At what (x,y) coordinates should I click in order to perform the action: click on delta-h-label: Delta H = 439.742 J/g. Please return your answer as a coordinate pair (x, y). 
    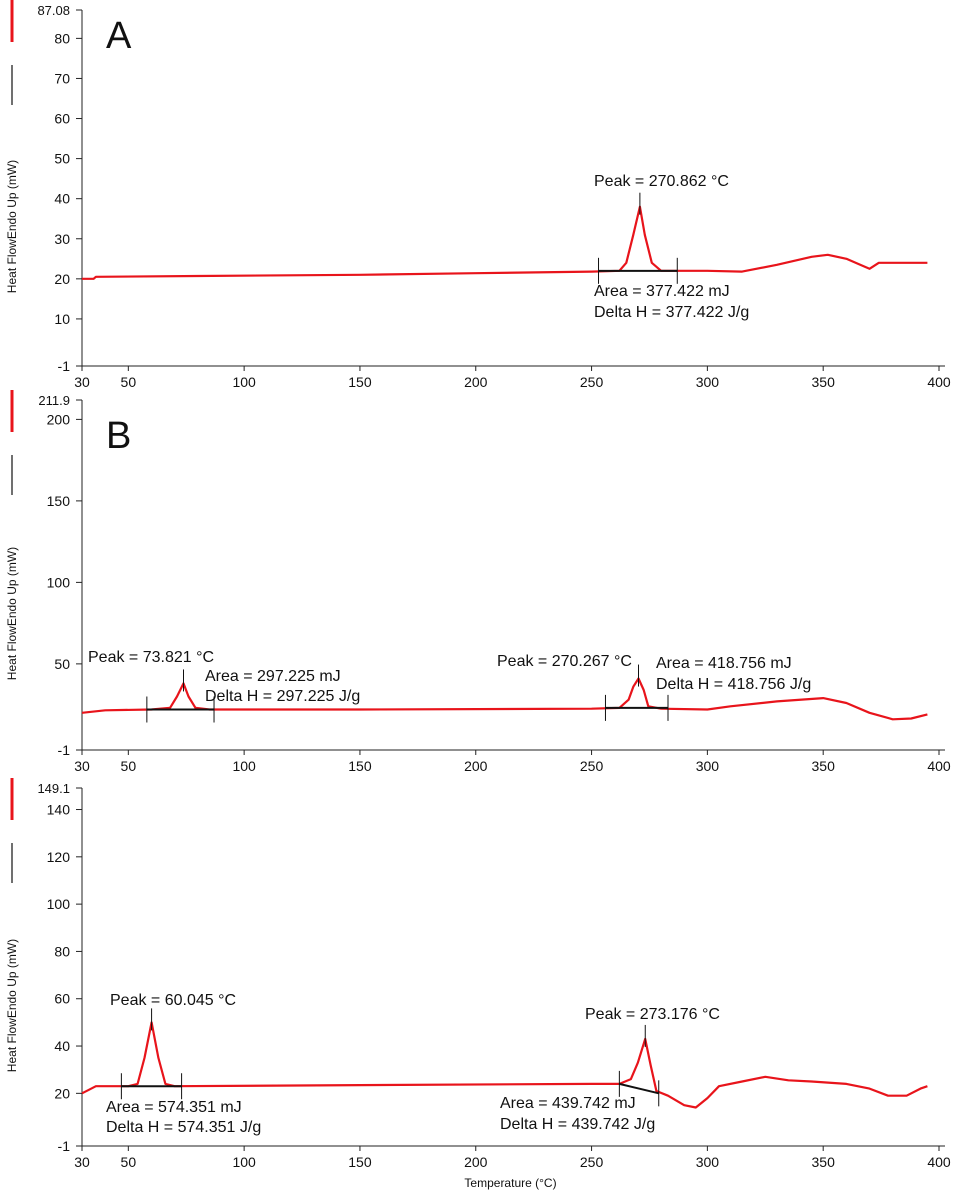
    Looking at the image, I should click on (577, 1124).